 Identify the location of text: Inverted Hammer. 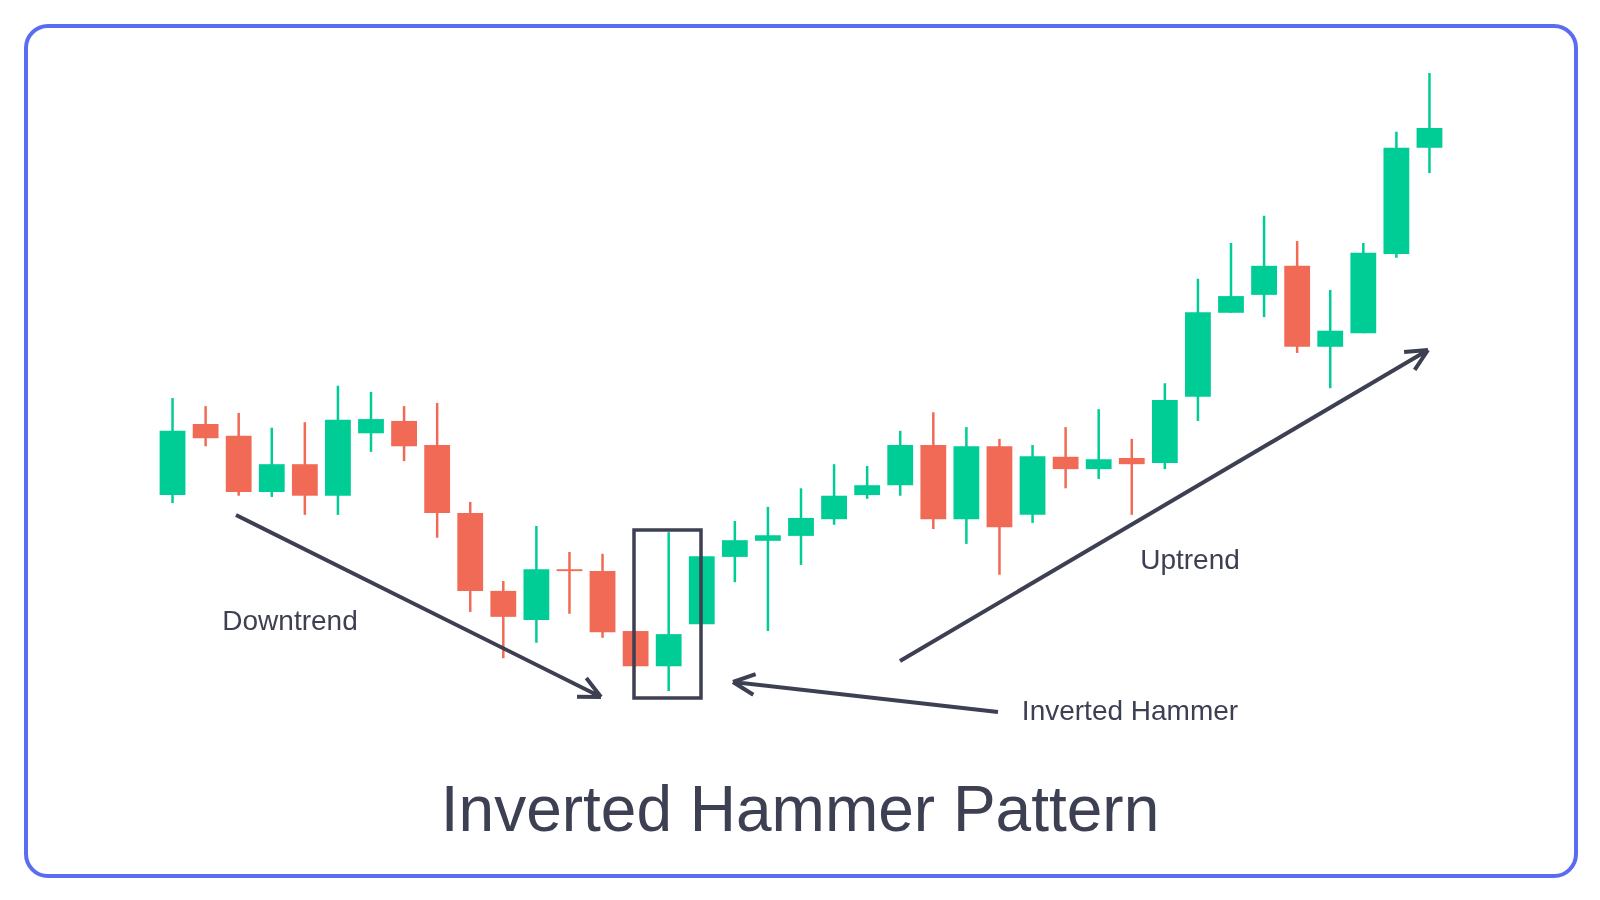
(1130, 711).